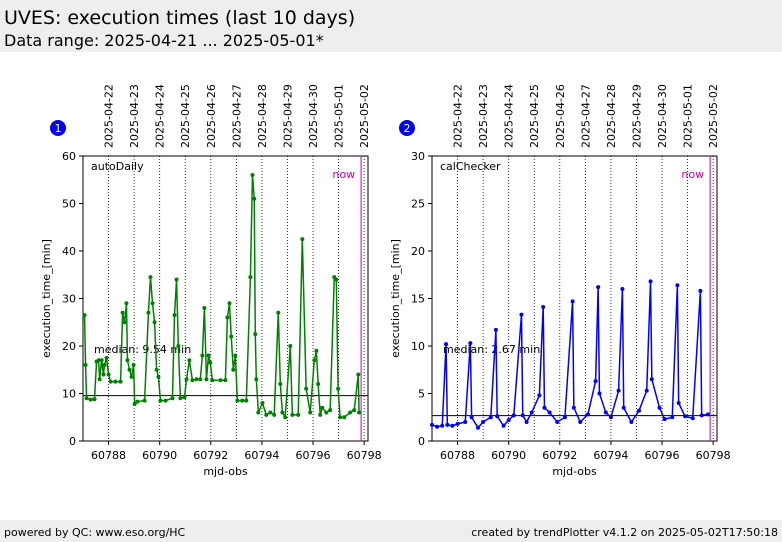 Image resolution: width=782 pixels, height=542 pixels. I want to click on y-tick-label: 60, so click(69, 156).